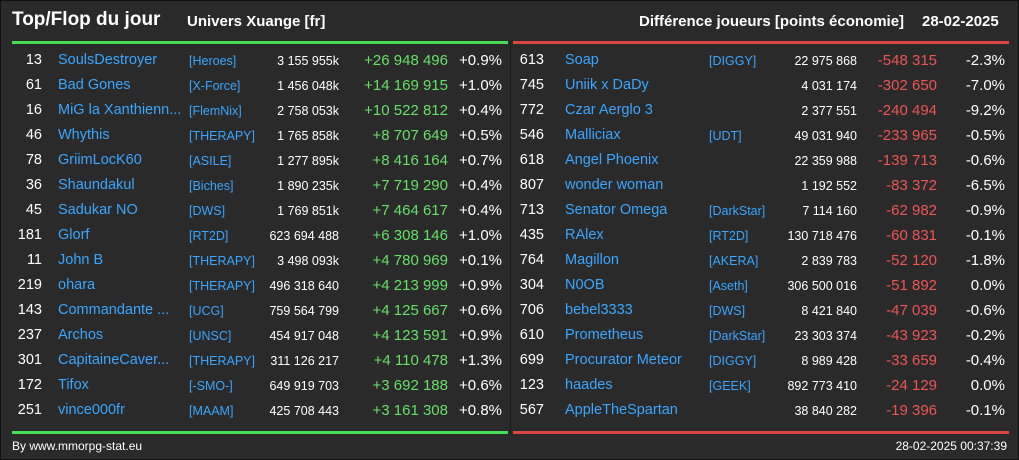 The height and width of the screenshot is (460, 1019). I want to click on alliance-tag-link: [GEEK], so click(730, 386).